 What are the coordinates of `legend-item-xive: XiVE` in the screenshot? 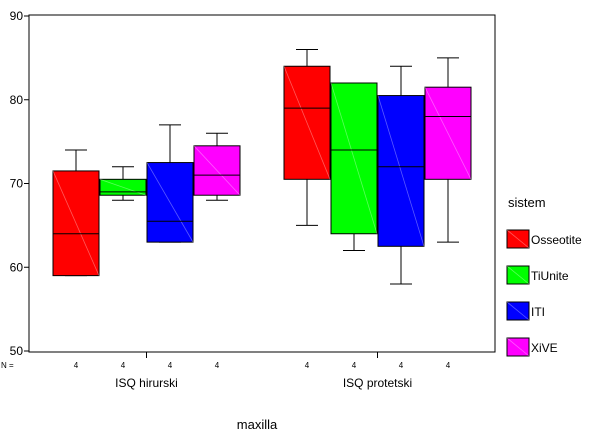 It's located at (532, 347).